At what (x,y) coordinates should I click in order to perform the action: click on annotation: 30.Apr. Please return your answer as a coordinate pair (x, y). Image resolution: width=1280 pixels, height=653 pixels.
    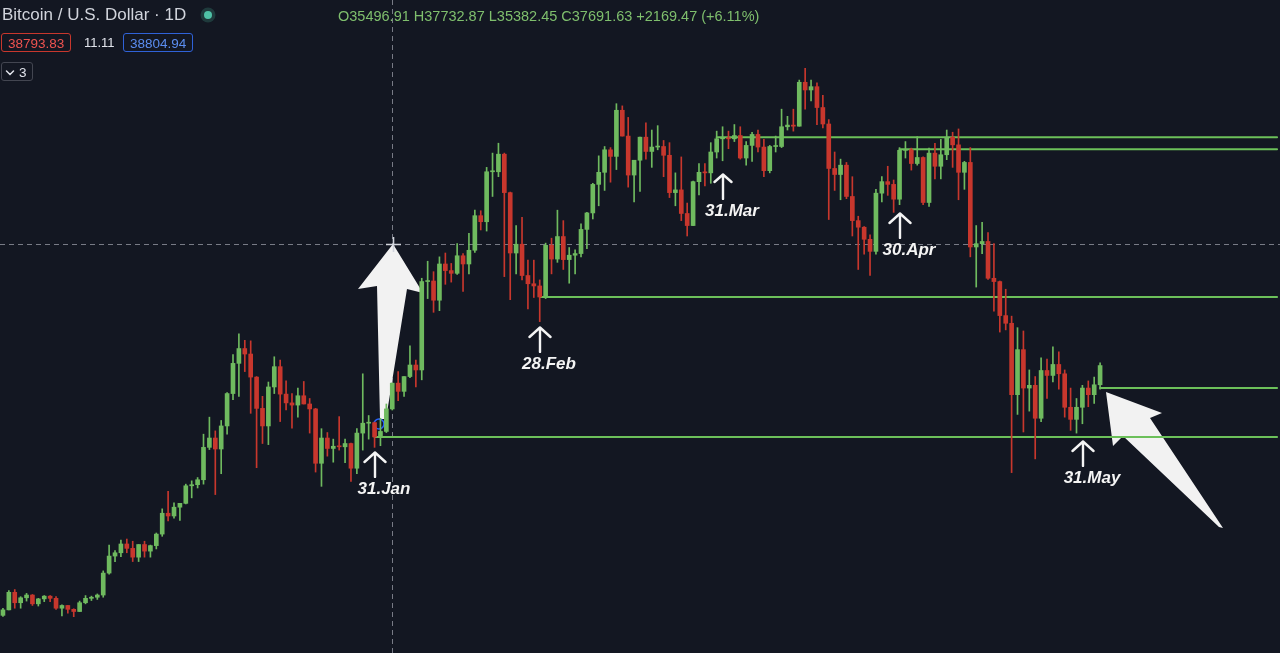
    Looking at the image, I should click on (909, 249).